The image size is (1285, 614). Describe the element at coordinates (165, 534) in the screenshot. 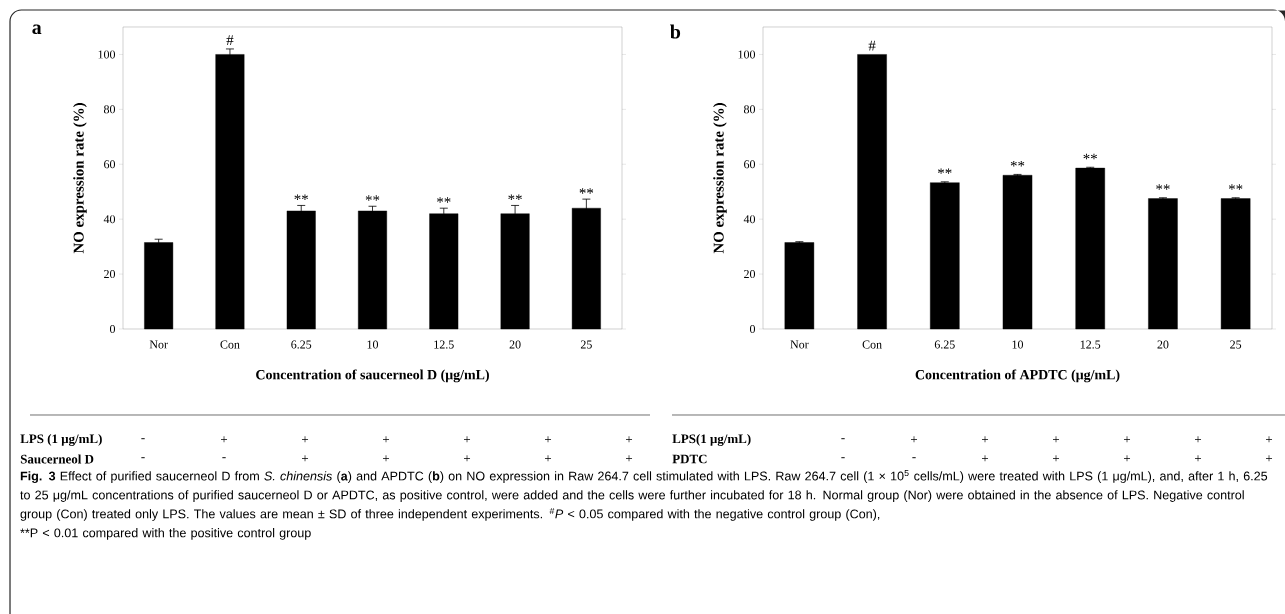

I see `text: **P < 0.01 compared with the positive control group` at that location.